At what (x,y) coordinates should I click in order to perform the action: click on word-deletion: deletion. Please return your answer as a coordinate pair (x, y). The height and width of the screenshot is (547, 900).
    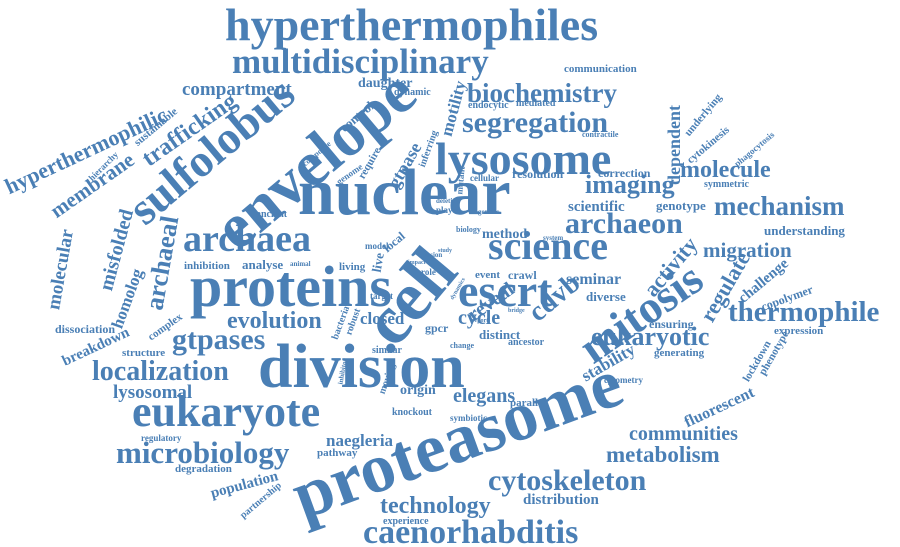
    Looking at the image, I should click on (448, 201).